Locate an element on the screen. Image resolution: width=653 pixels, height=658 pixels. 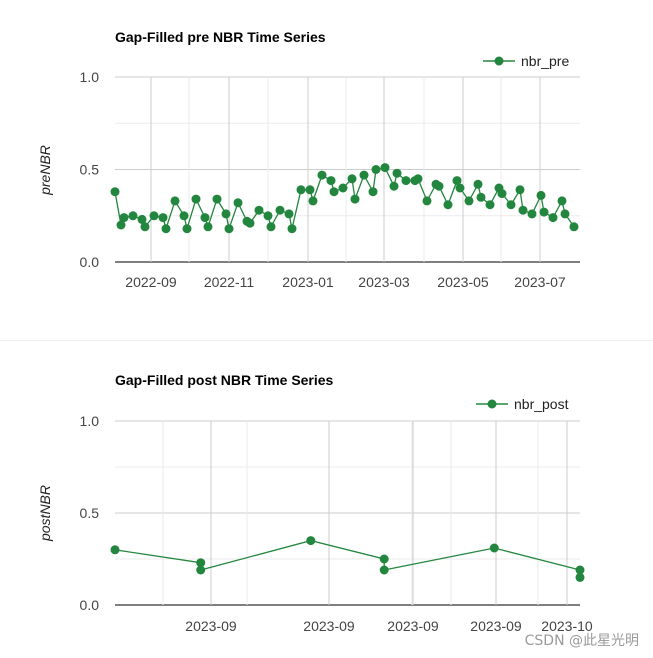
legend: nbr_post is located at coordinates (522, 404).